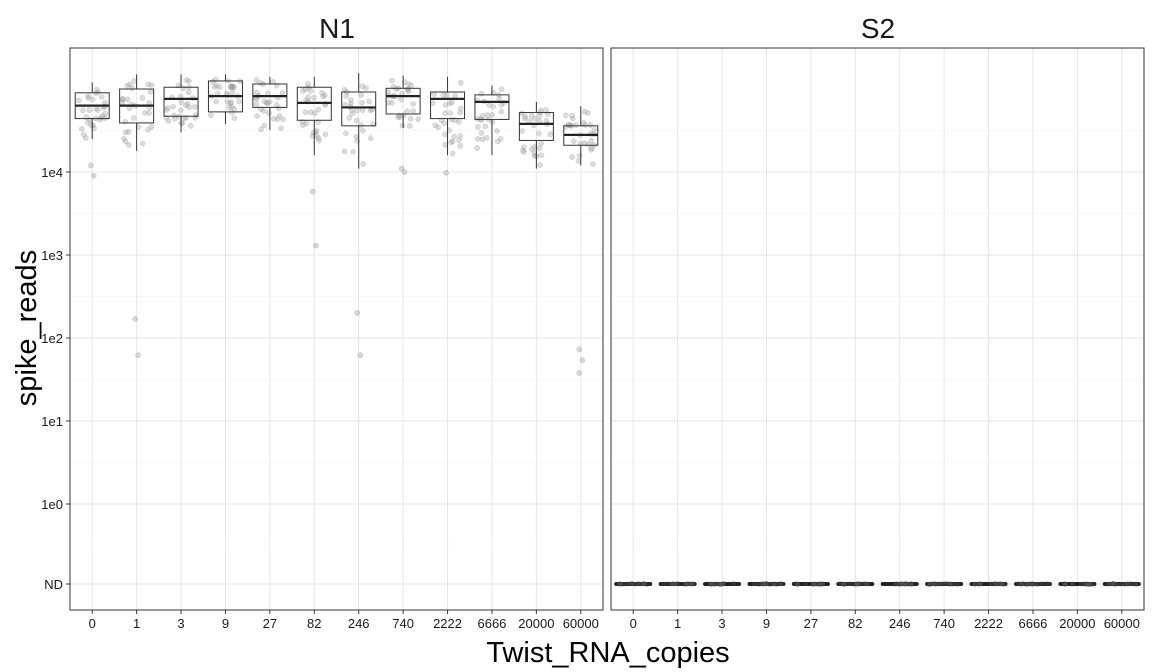 This screenshot has height=672, width=1152. What do you see at coordinates (878, 28) in the screenshot?
I see `panel-title-s2: S2` at bounding box center [878, 28].